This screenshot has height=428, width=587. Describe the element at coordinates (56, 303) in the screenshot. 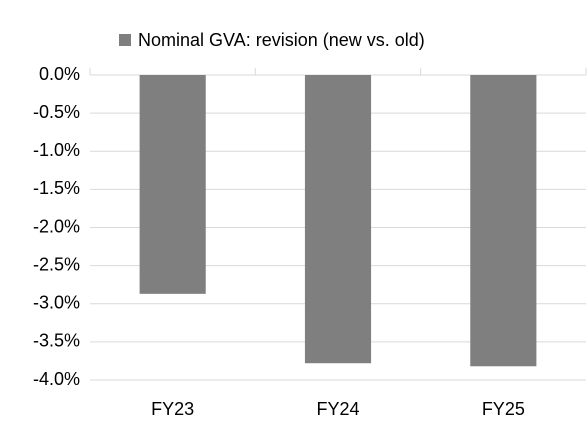

I see `y-tick-label: -3.0%` at that location.